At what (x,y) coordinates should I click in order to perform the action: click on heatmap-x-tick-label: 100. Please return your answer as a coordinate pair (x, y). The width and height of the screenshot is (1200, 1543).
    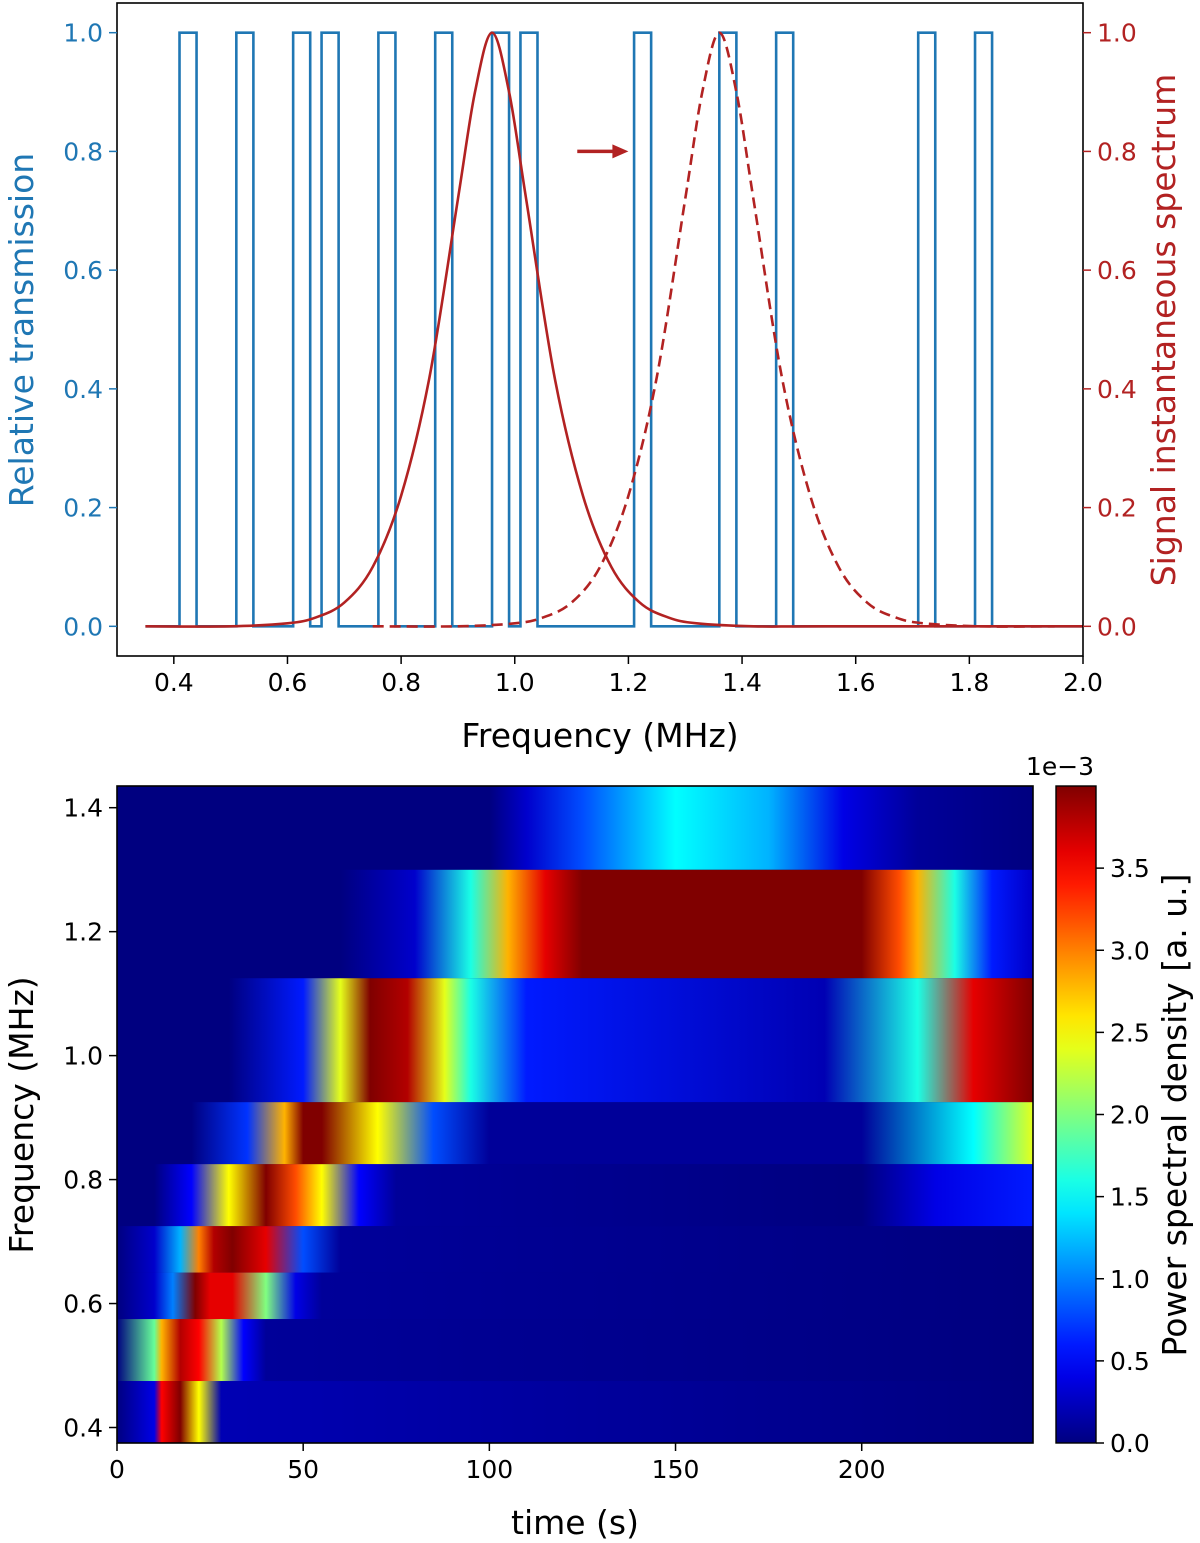
    Looking at the image, I should click on (489, 1469).